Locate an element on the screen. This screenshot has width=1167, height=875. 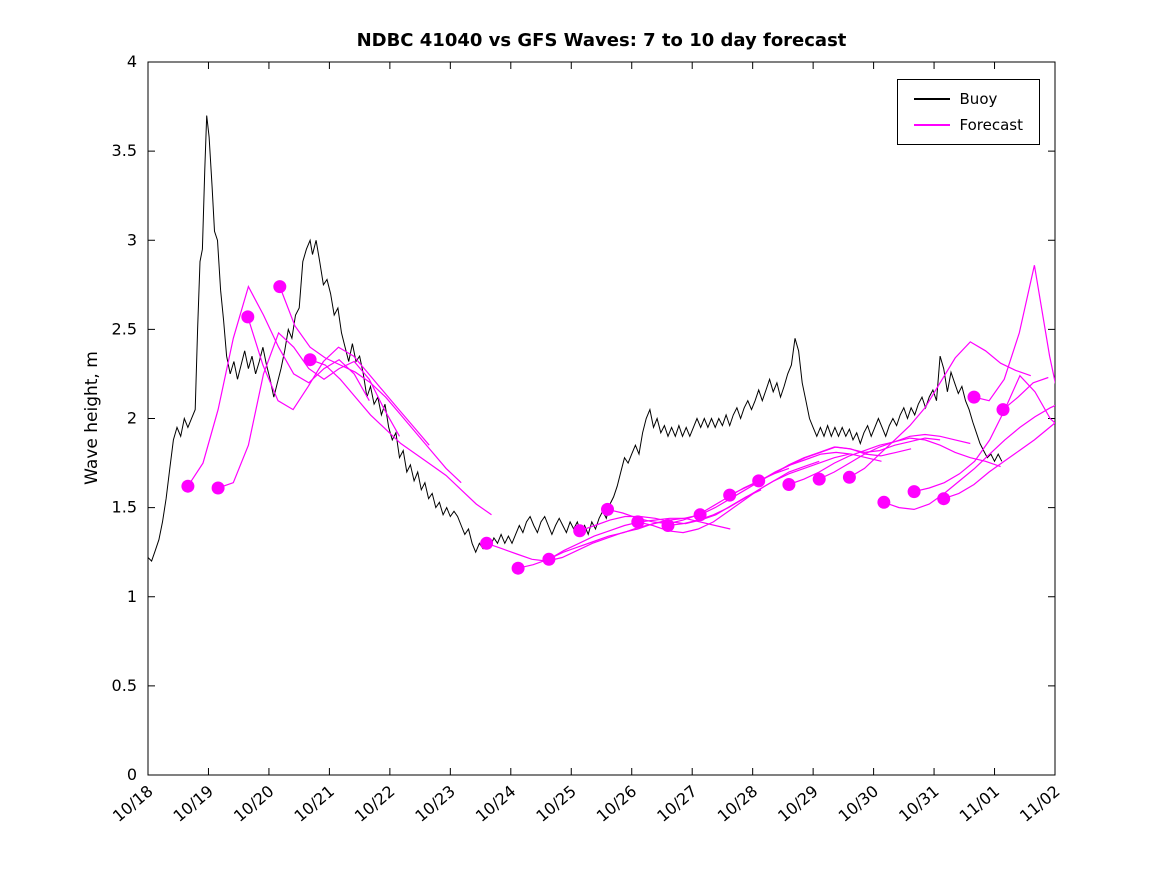
x-tick-label: 10/24 is located at coordinates (496, 804).